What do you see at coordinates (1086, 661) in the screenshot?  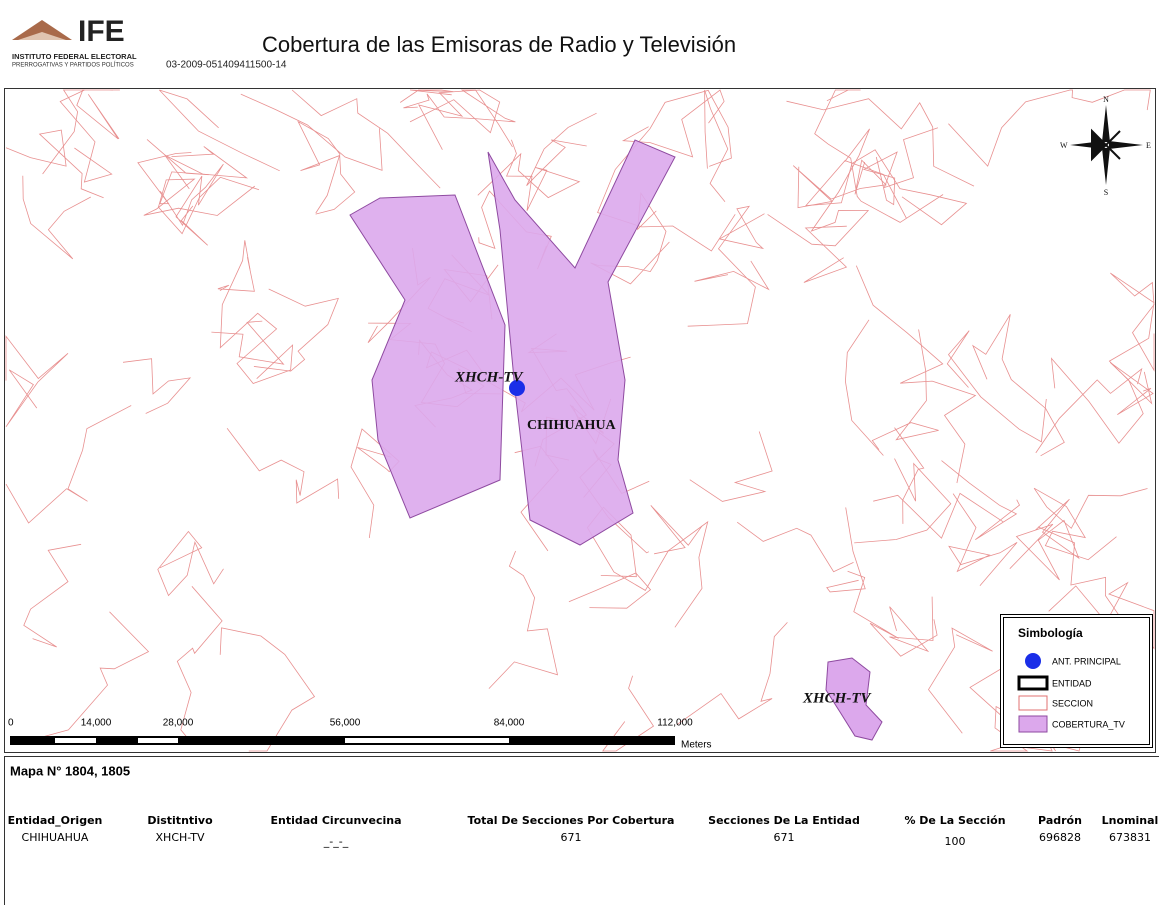 I see `legend-label: ANT. PRINCIPAL` at bounding box center [1086, 661].